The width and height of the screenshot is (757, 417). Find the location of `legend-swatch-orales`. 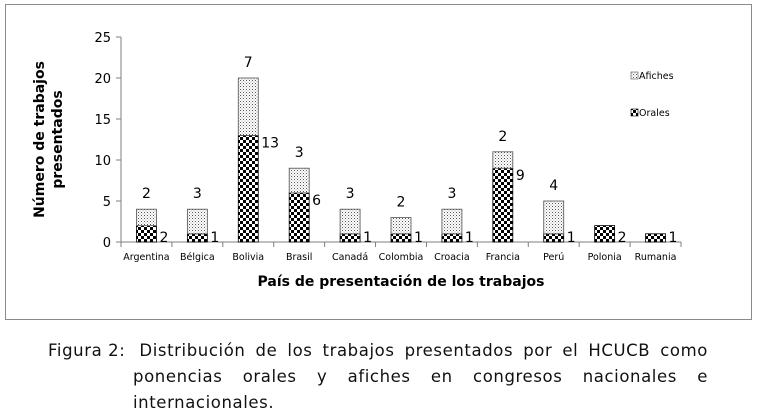

legend-swatch-orales is located at coordinates (634, 112).